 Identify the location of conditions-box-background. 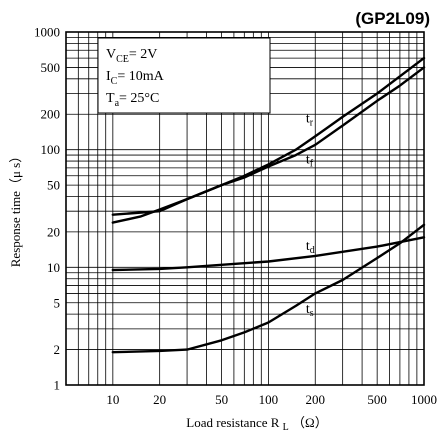
(184, 75).